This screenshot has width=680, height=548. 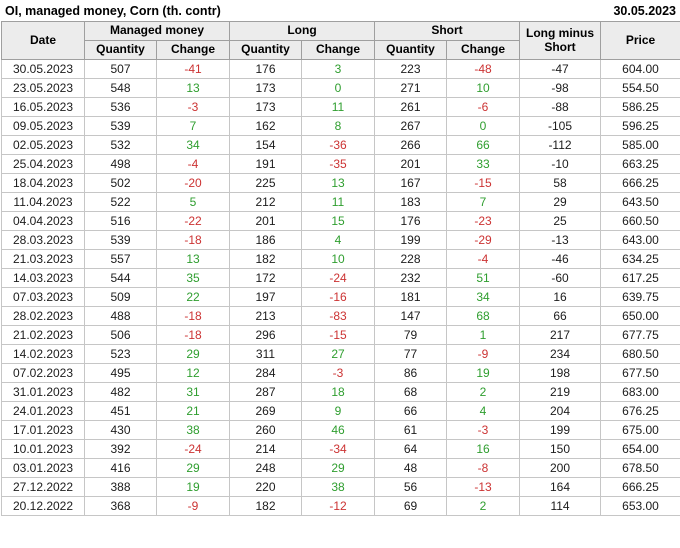 I want to click on price-cell: 654.00, so click(x=640, y=449).